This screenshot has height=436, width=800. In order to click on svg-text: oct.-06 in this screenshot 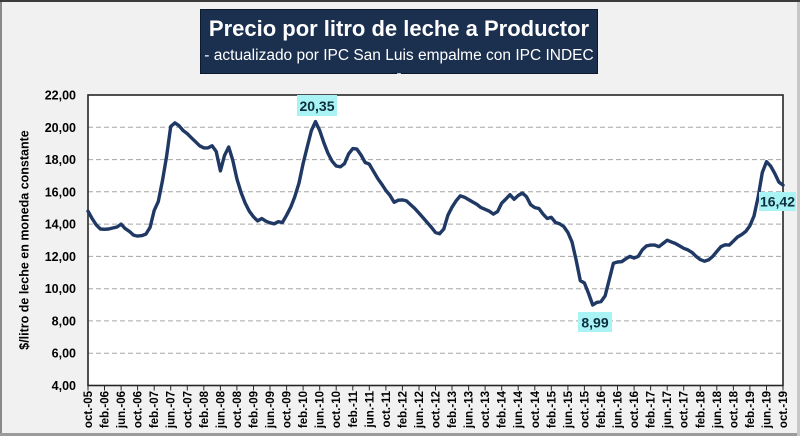, I will do `click(139, 409)`.